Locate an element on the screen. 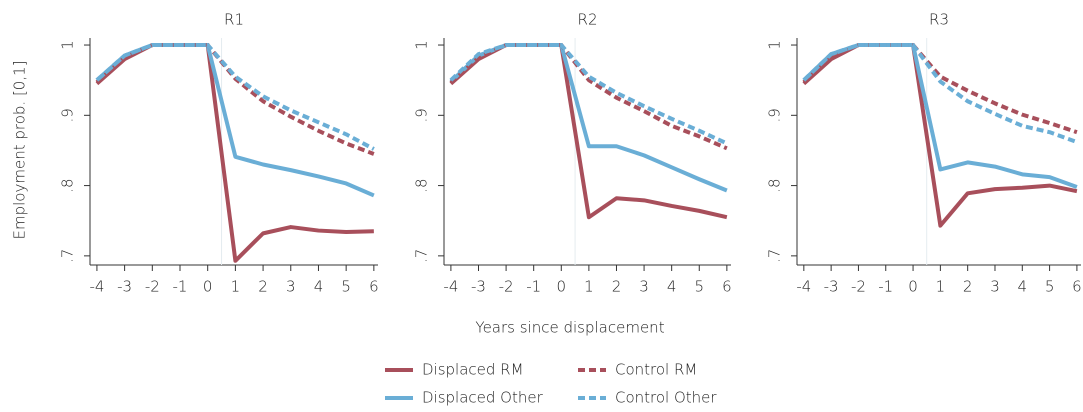  panel-title: R3 is located at coordinates (939, 20).